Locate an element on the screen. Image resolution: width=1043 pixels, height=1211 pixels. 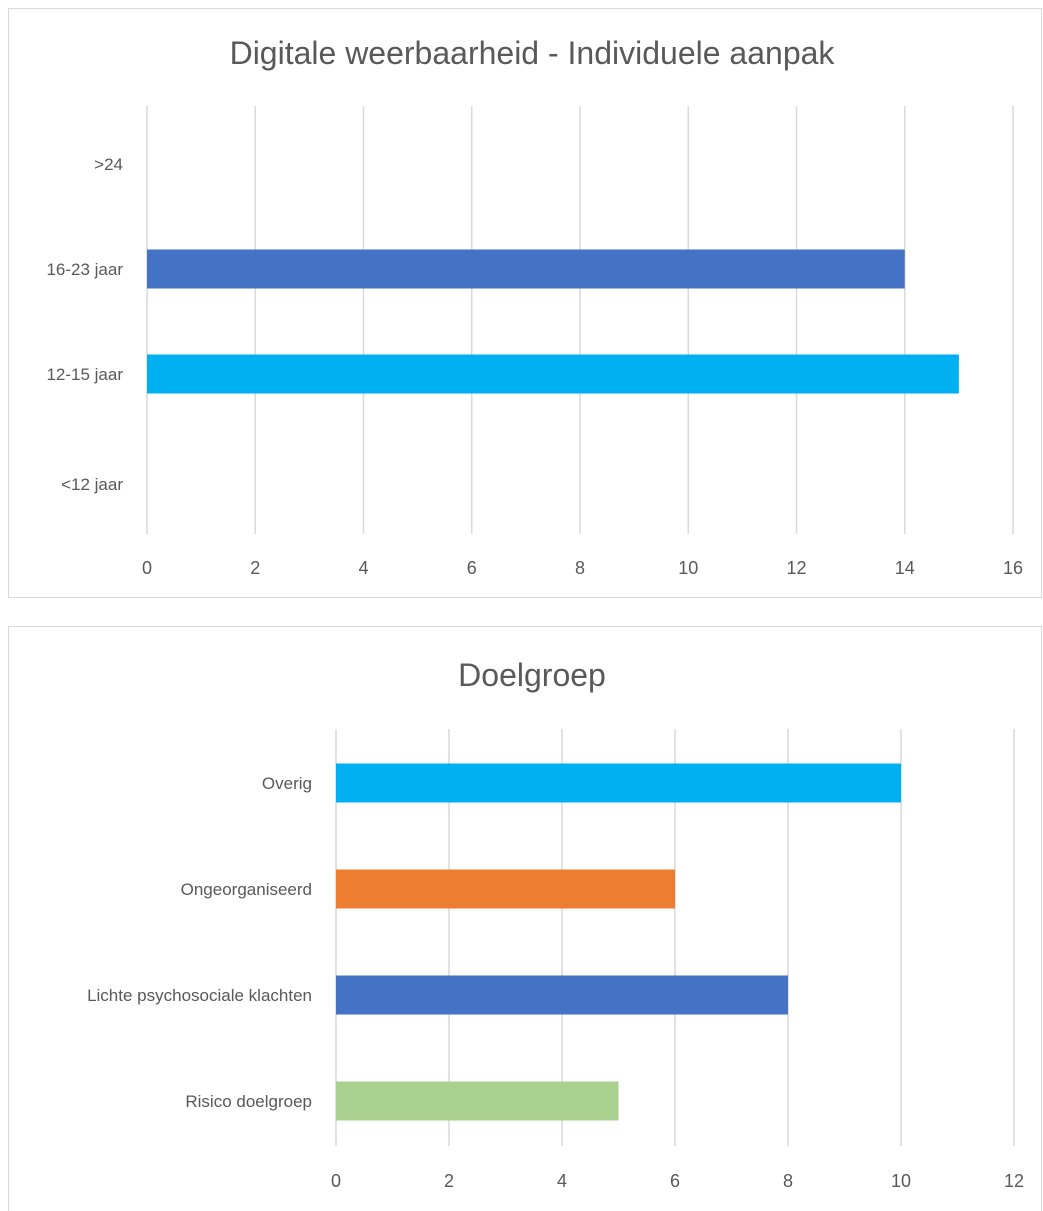
chart1-tick-label: 16 is located at coordinates (1013, 568).